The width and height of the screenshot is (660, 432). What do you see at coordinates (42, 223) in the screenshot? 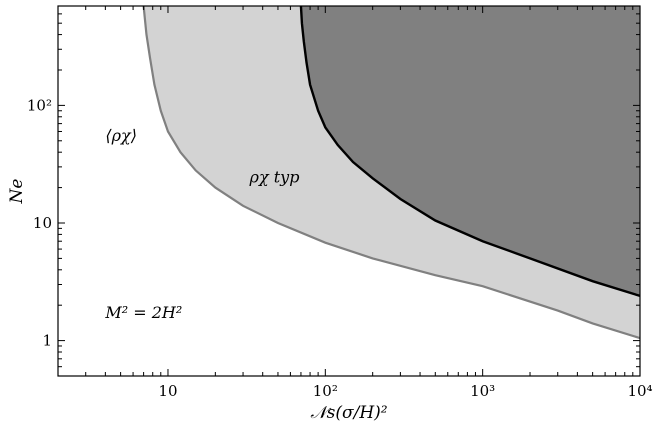
I see `y-tick-label: 10` at bounding box center [42, 223].